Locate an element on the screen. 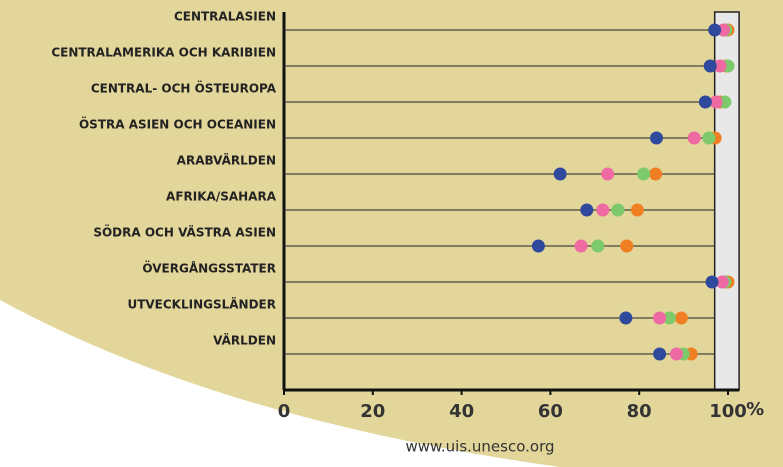 The width and height of the screenshot is (783, 467). category-label: ÖSTRA ASIEN OCH OCEANIEN is located at coordinates (177, 124).